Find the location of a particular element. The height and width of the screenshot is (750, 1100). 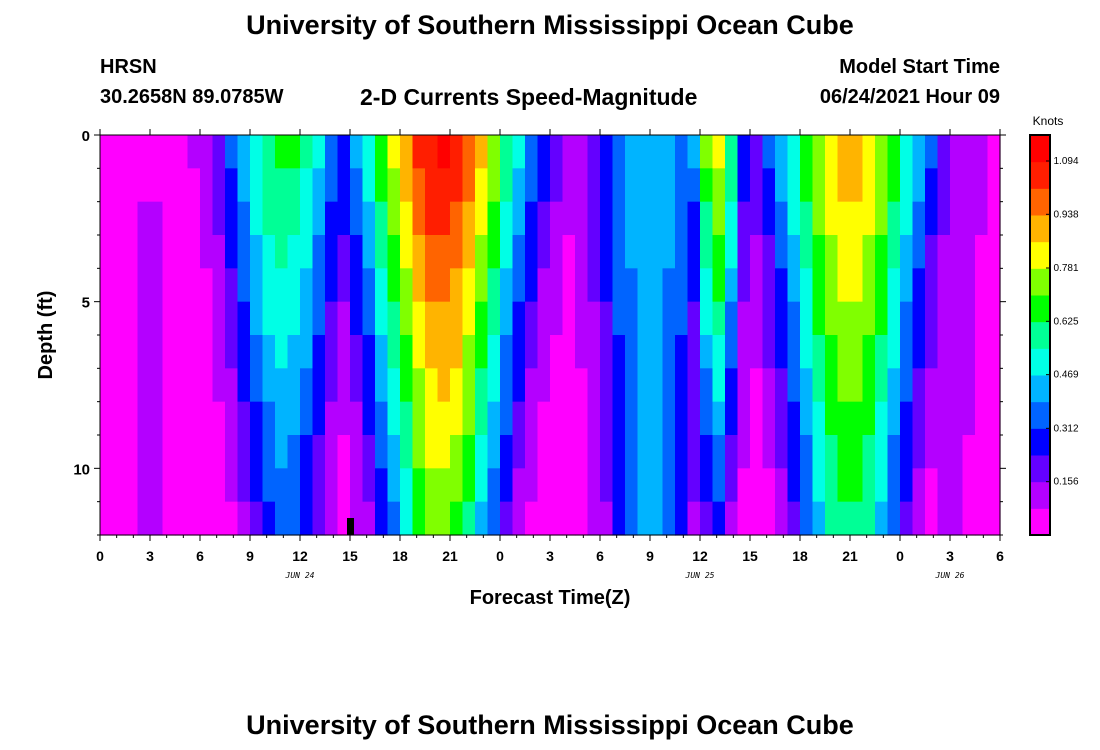

y-tick-label: 0 is located at coordinates (86, 136).